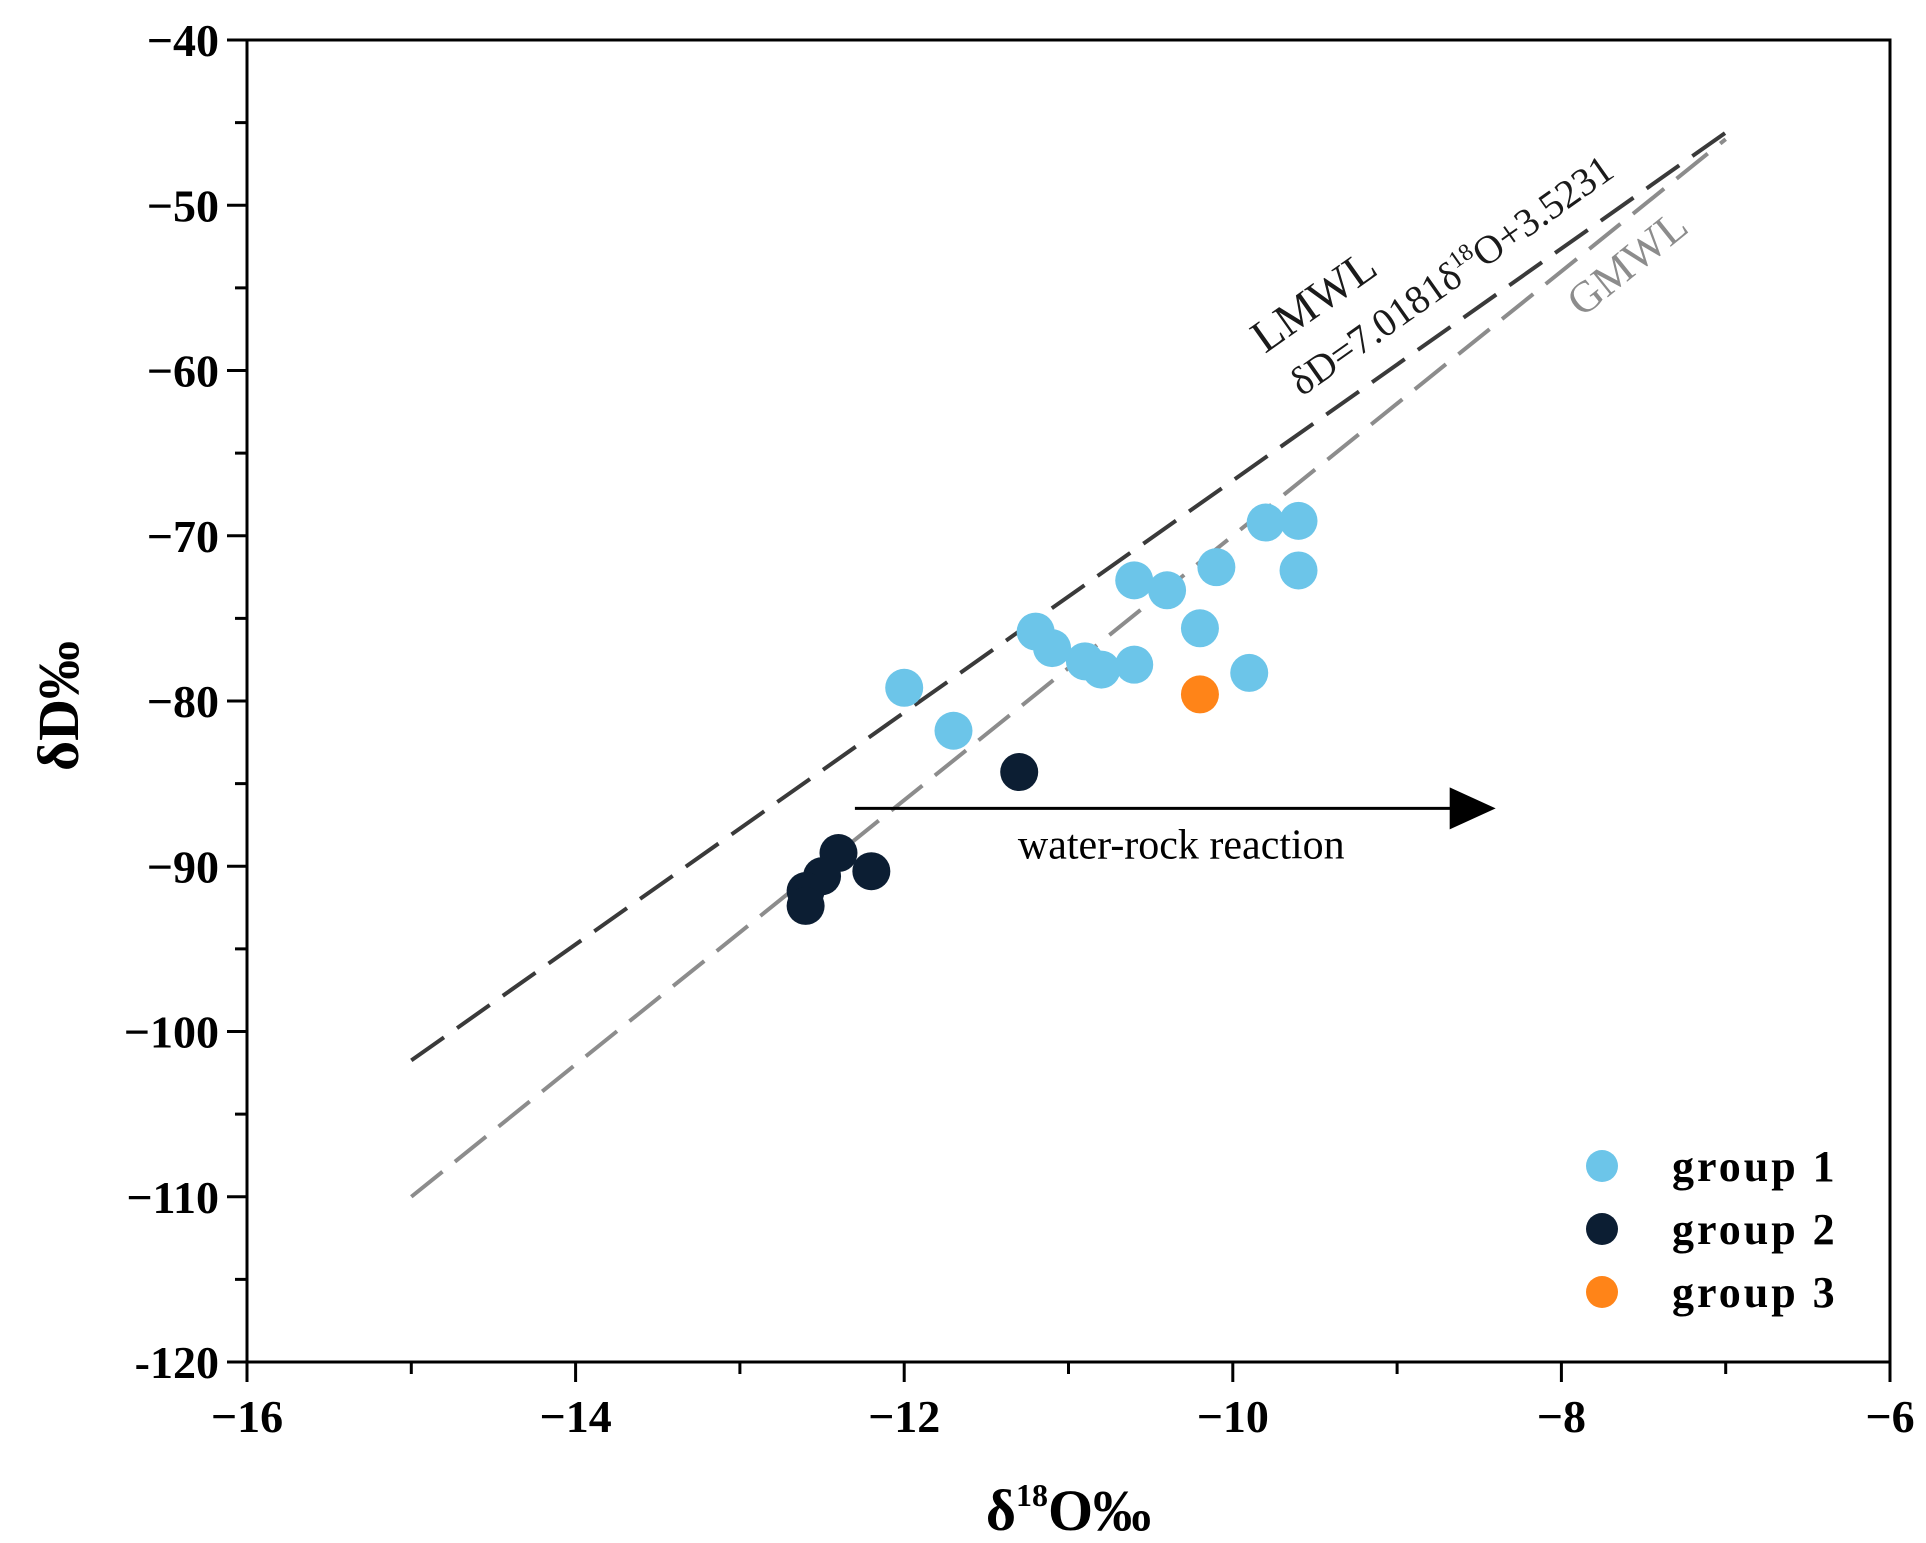 The image size is (1926, 1543). Describe the element at coordinates (1052, 713) in the screenshot. I see `data-points` at that location.